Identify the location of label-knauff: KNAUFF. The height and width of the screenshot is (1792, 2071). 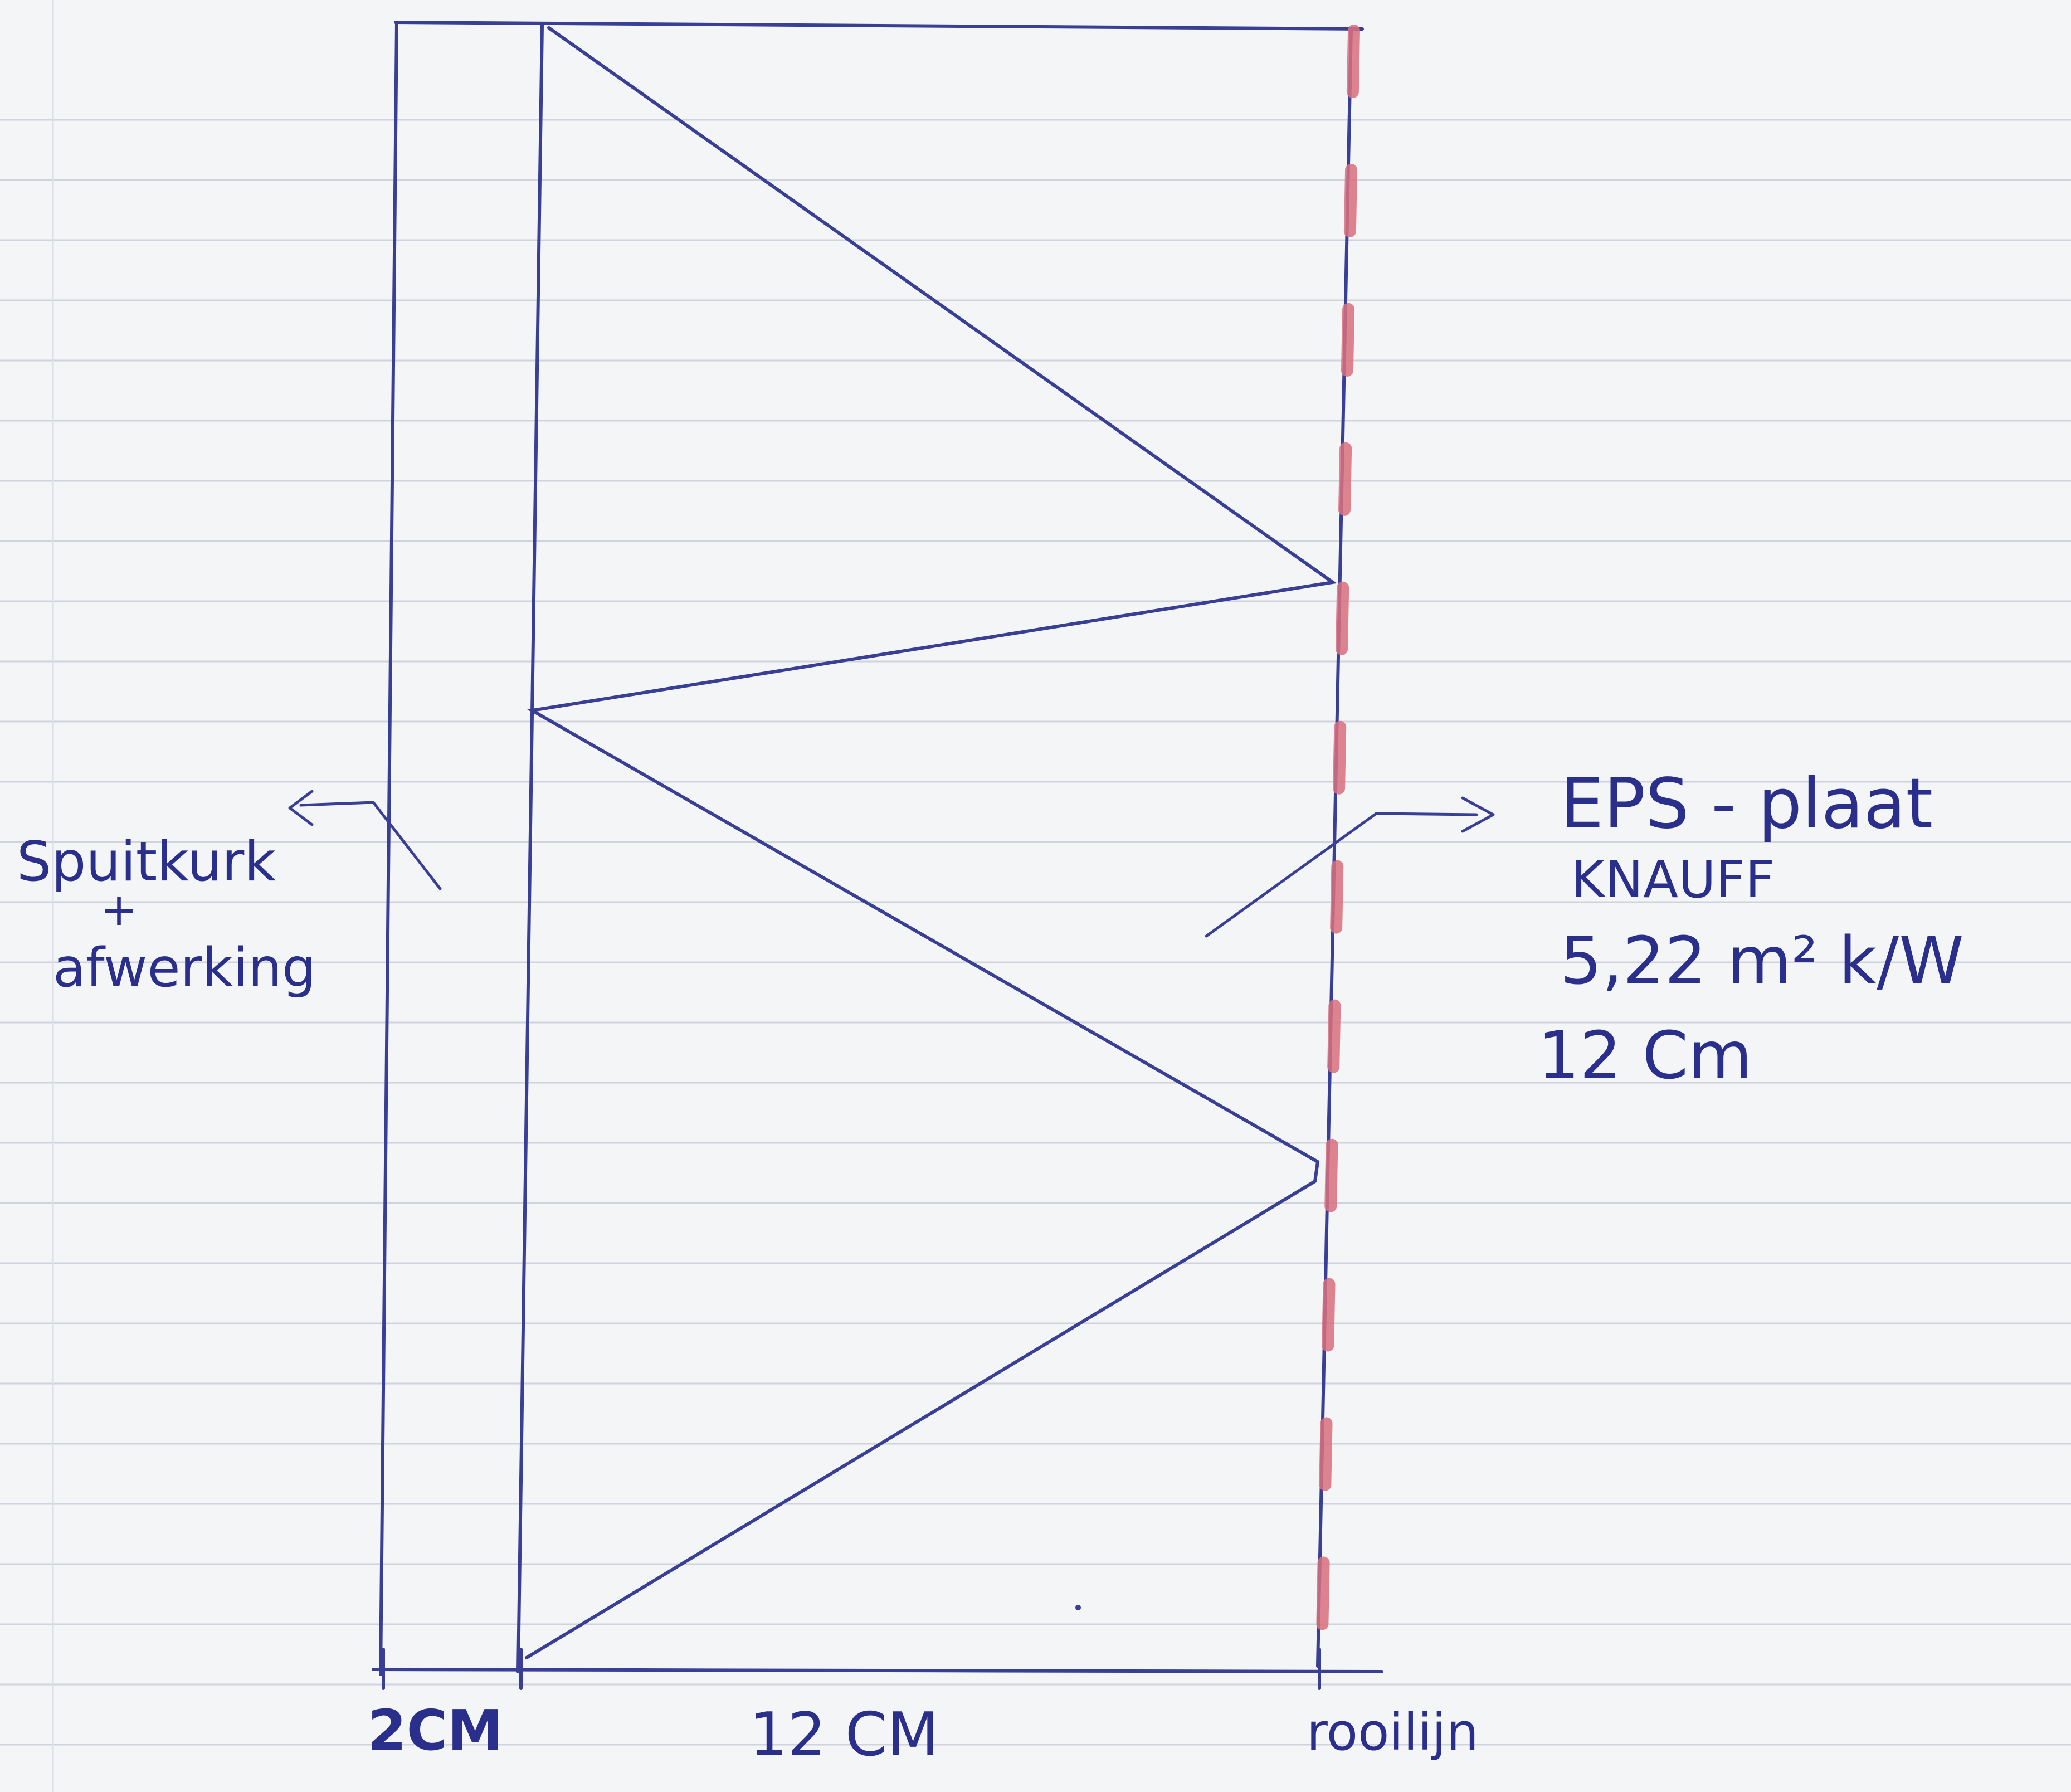
(1673, 879).